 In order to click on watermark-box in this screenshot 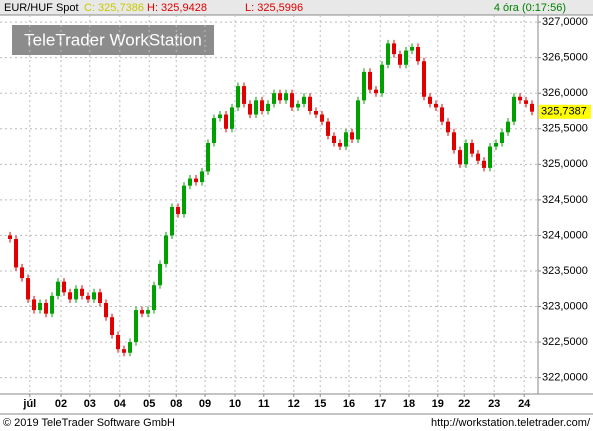, I will do `click(113, 40)`.